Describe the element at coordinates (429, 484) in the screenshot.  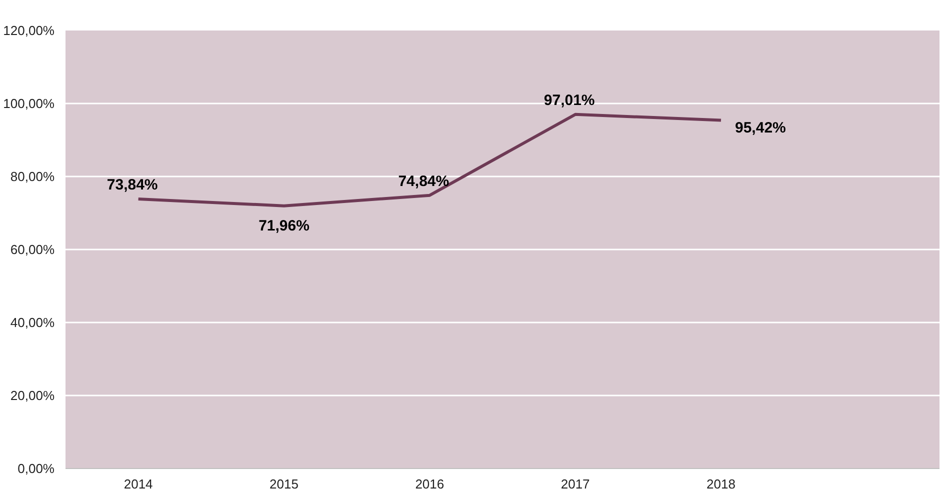
I see `x-tick-label: 2016` at that location.